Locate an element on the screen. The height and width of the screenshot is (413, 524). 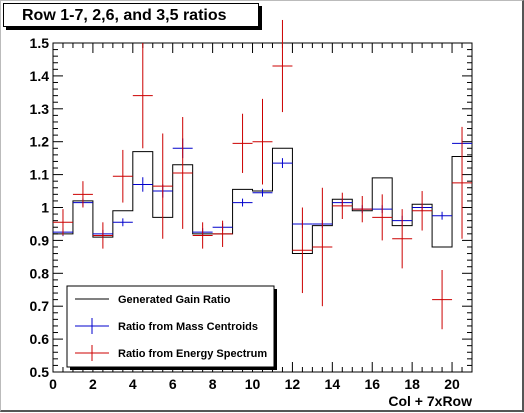
y-tick-label: 1.1 is located at coordinates (40, 175).